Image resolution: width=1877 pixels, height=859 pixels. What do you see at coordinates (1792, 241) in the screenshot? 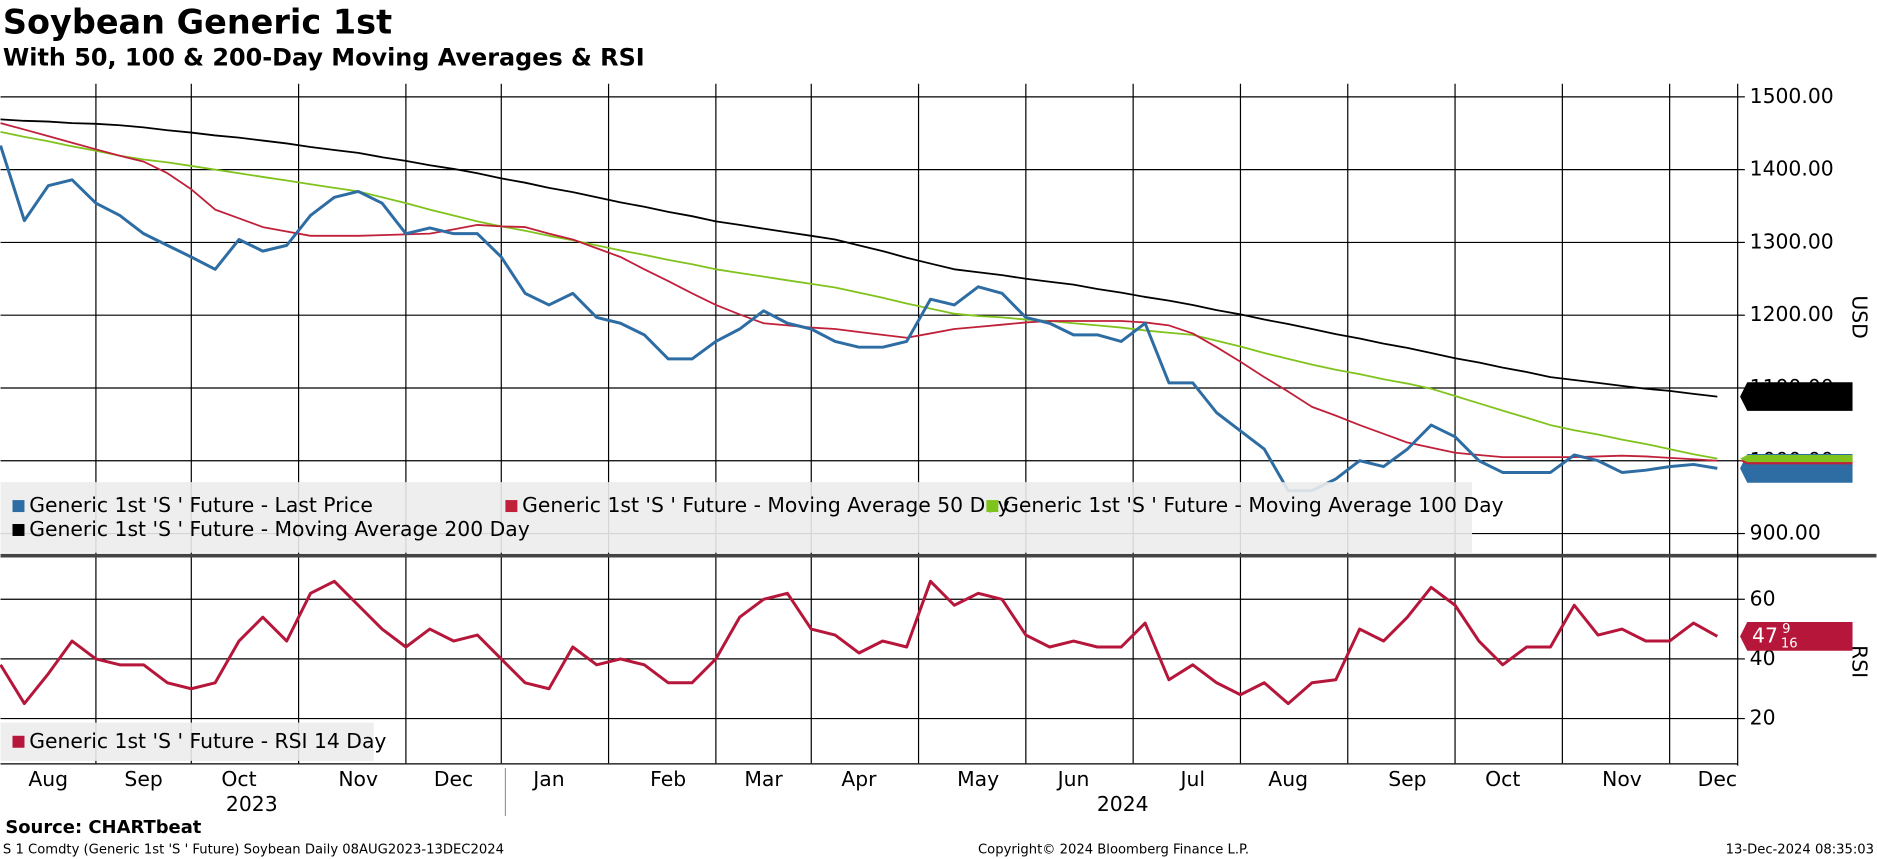
I see `y-tick-label: 1300.00` at bounding box center [1792, 241].